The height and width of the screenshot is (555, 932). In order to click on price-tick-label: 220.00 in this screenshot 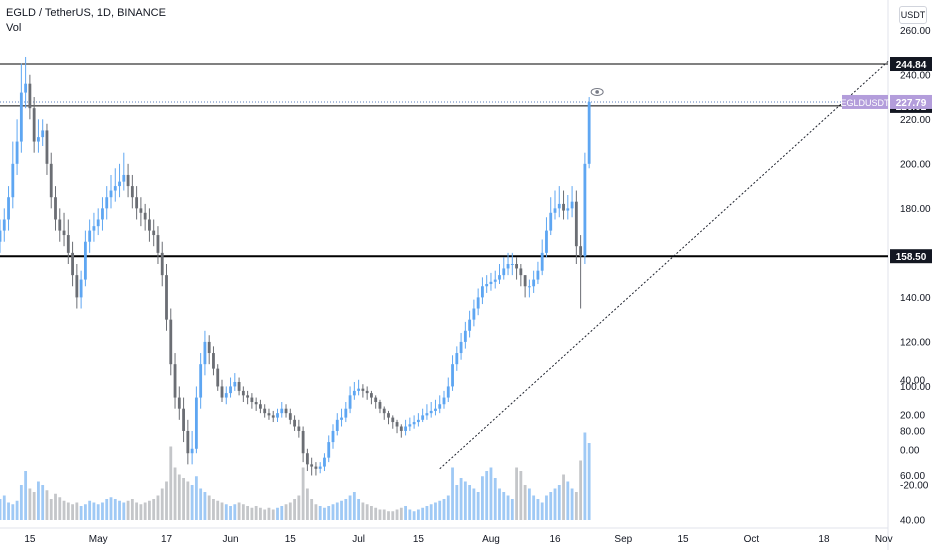, I will do `click(915, 120)`.